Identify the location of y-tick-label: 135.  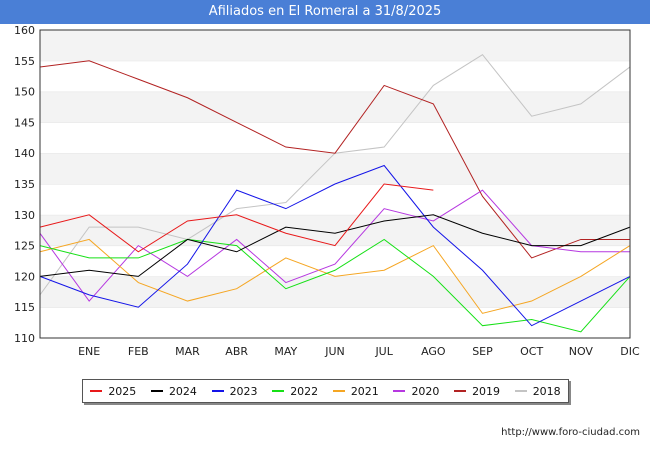
(24, 184).